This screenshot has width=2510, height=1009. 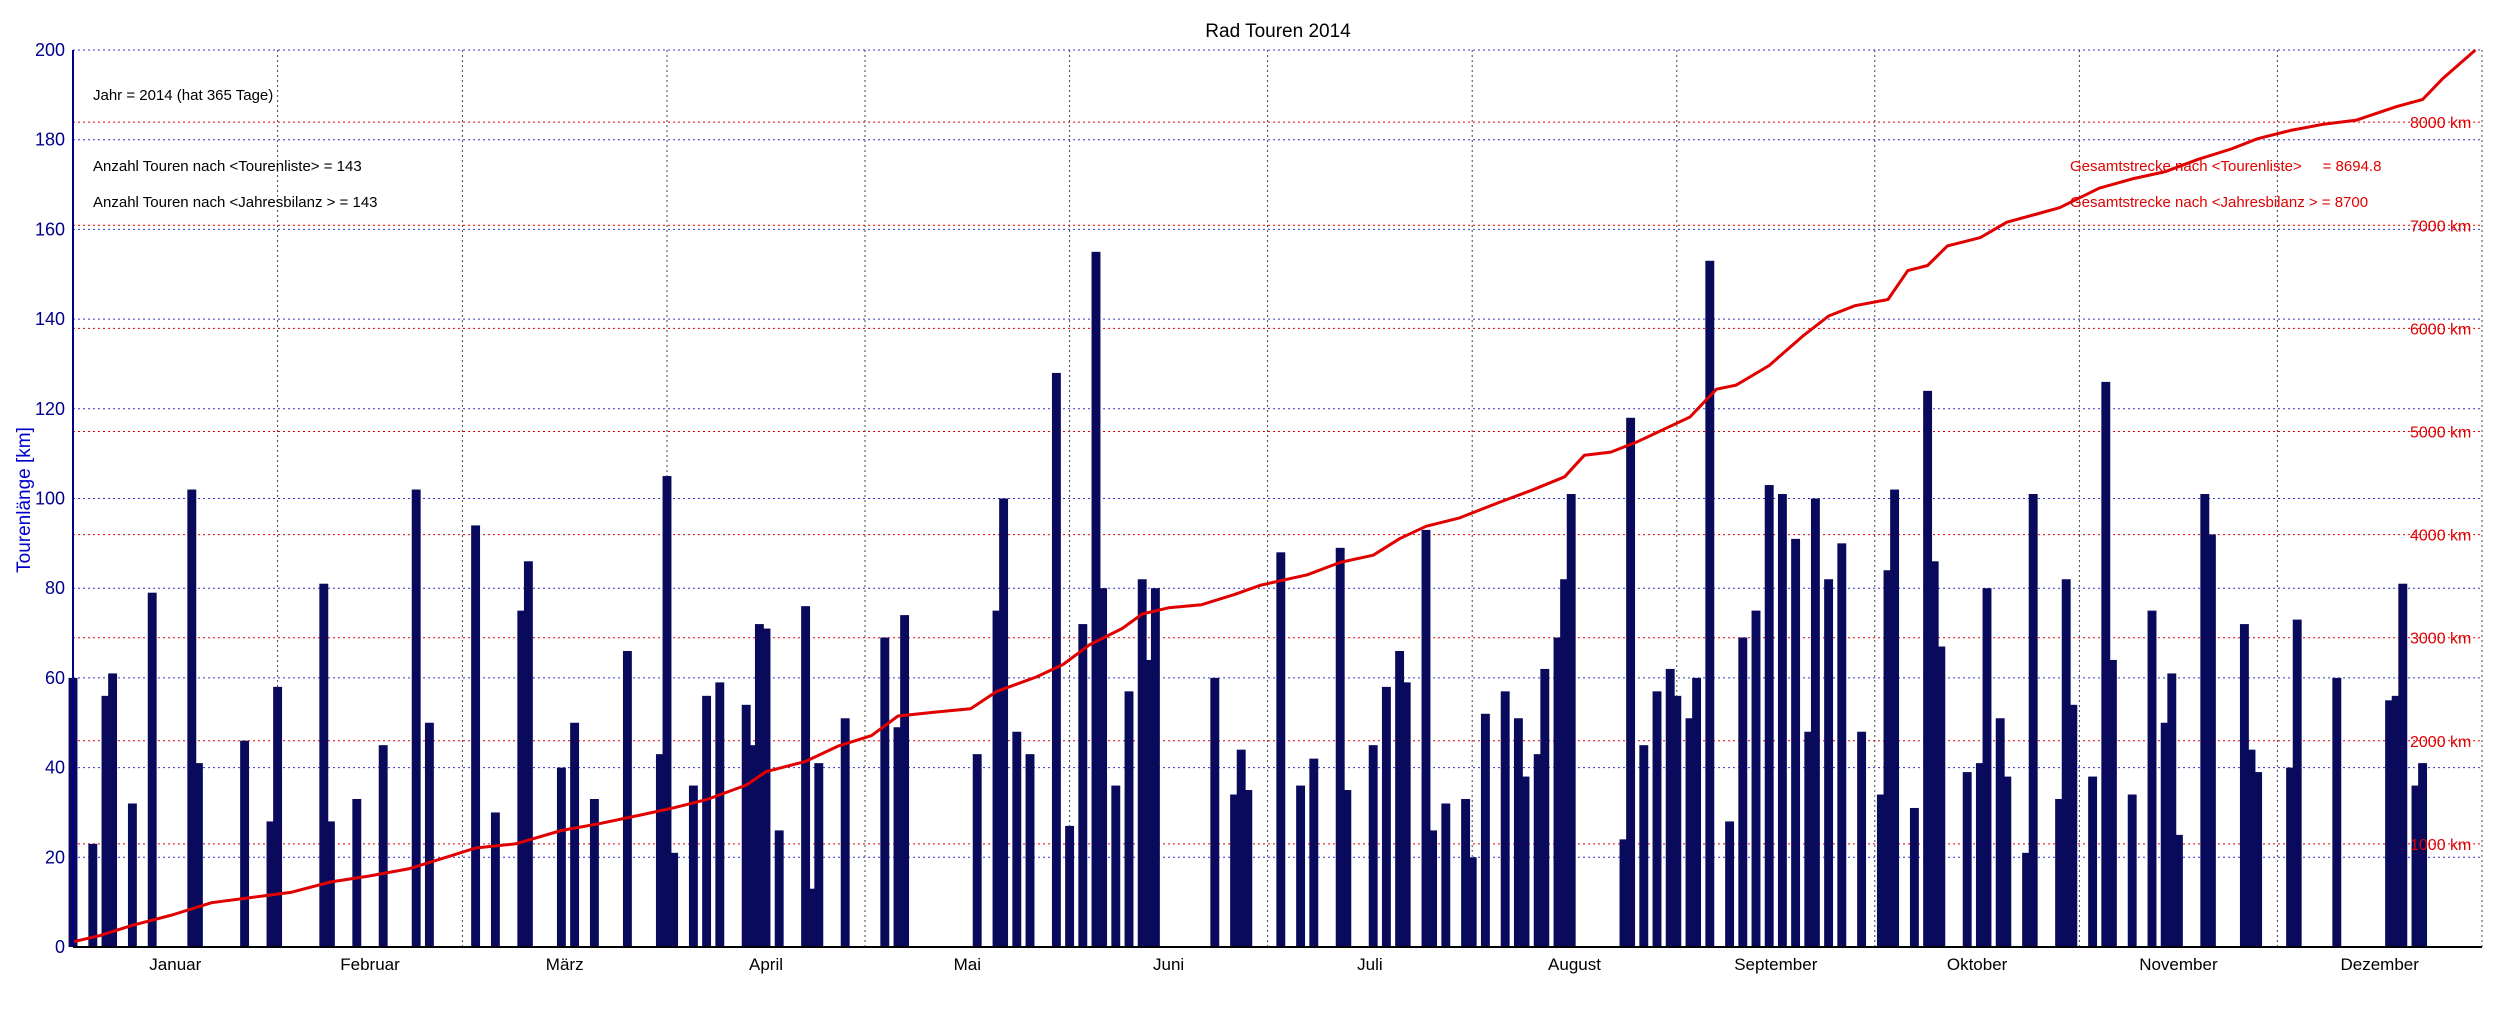 I want to click on y-tick-label-100: 100, so click(x=50, y=499).